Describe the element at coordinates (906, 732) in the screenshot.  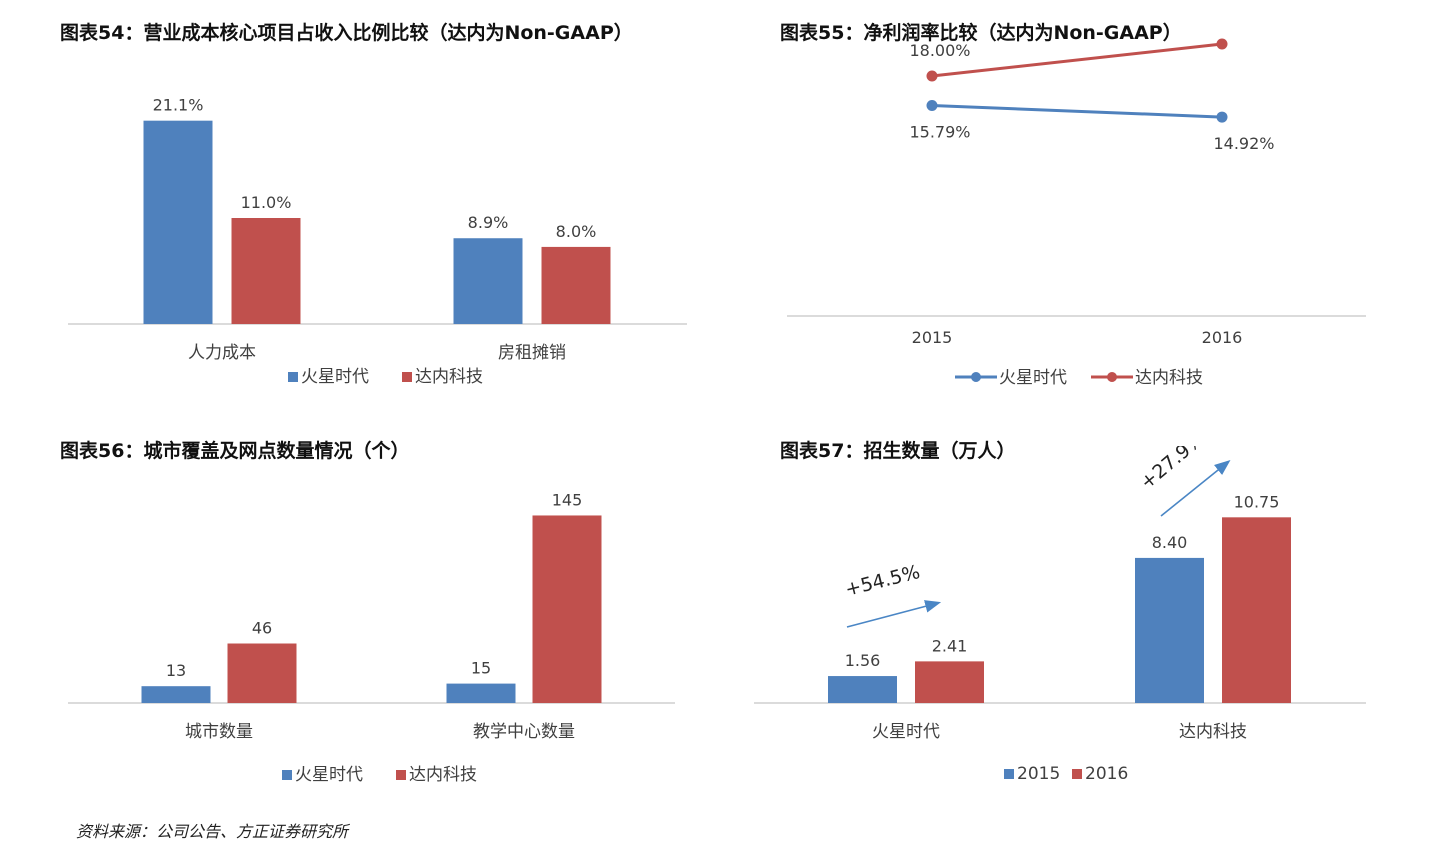
I see `category-label: 火星时代` at that location.